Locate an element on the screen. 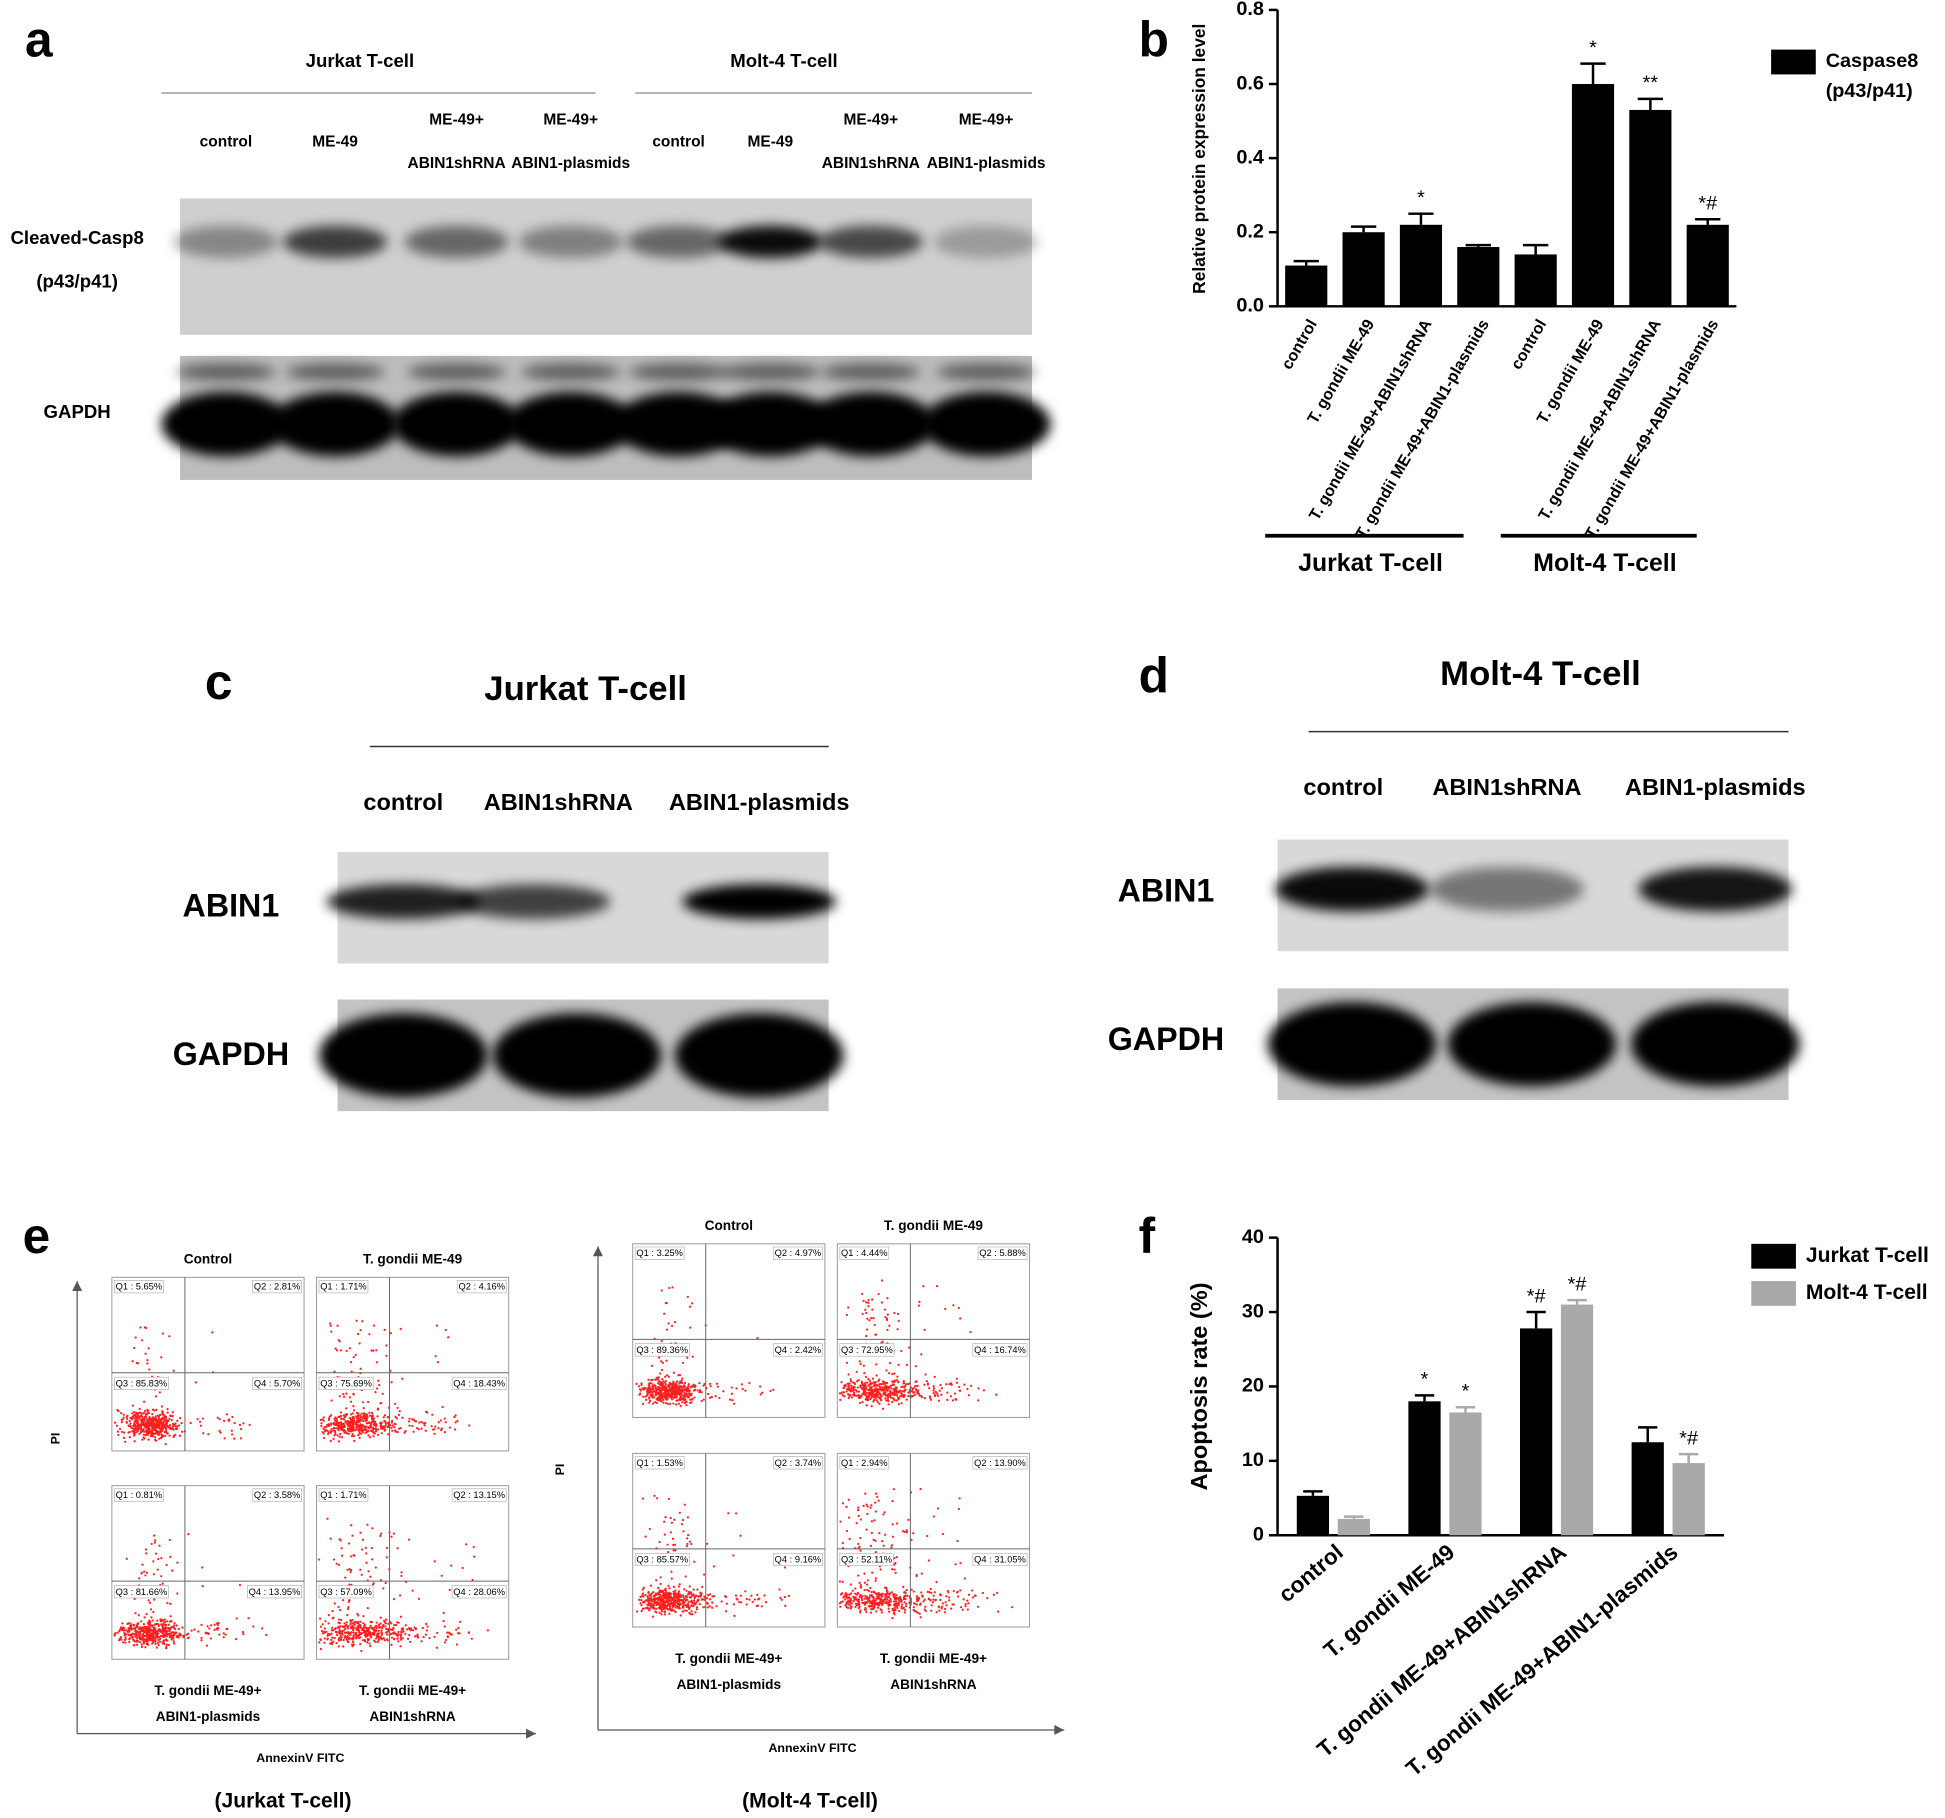 Image resolution: width=1945 pixels, height=1818 pixels. x-tick-label: control is located at coordinates (1299, 344).